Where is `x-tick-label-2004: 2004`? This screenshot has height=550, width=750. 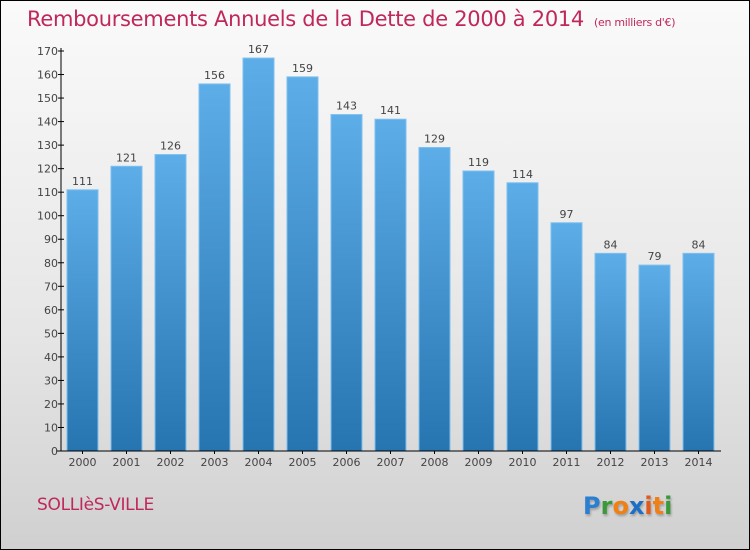 x-tick-label-2004: 2004 is located at coordinates (259, 462).